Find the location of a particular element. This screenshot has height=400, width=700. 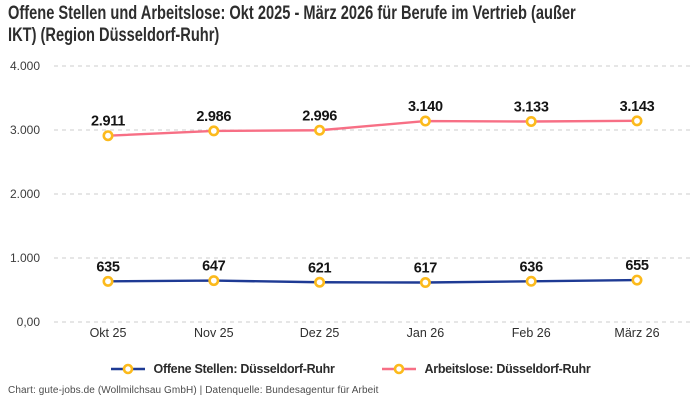

svg-text: 617 is located at coordinates (426, 269).